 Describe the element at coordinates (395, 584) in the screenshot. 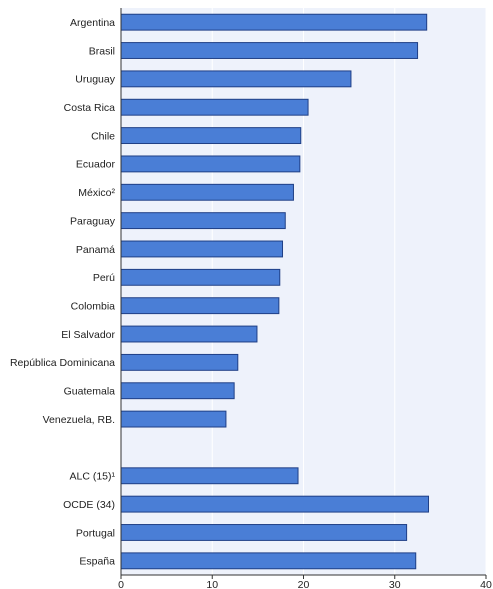

I see `x-tick-label: 30` at that location.